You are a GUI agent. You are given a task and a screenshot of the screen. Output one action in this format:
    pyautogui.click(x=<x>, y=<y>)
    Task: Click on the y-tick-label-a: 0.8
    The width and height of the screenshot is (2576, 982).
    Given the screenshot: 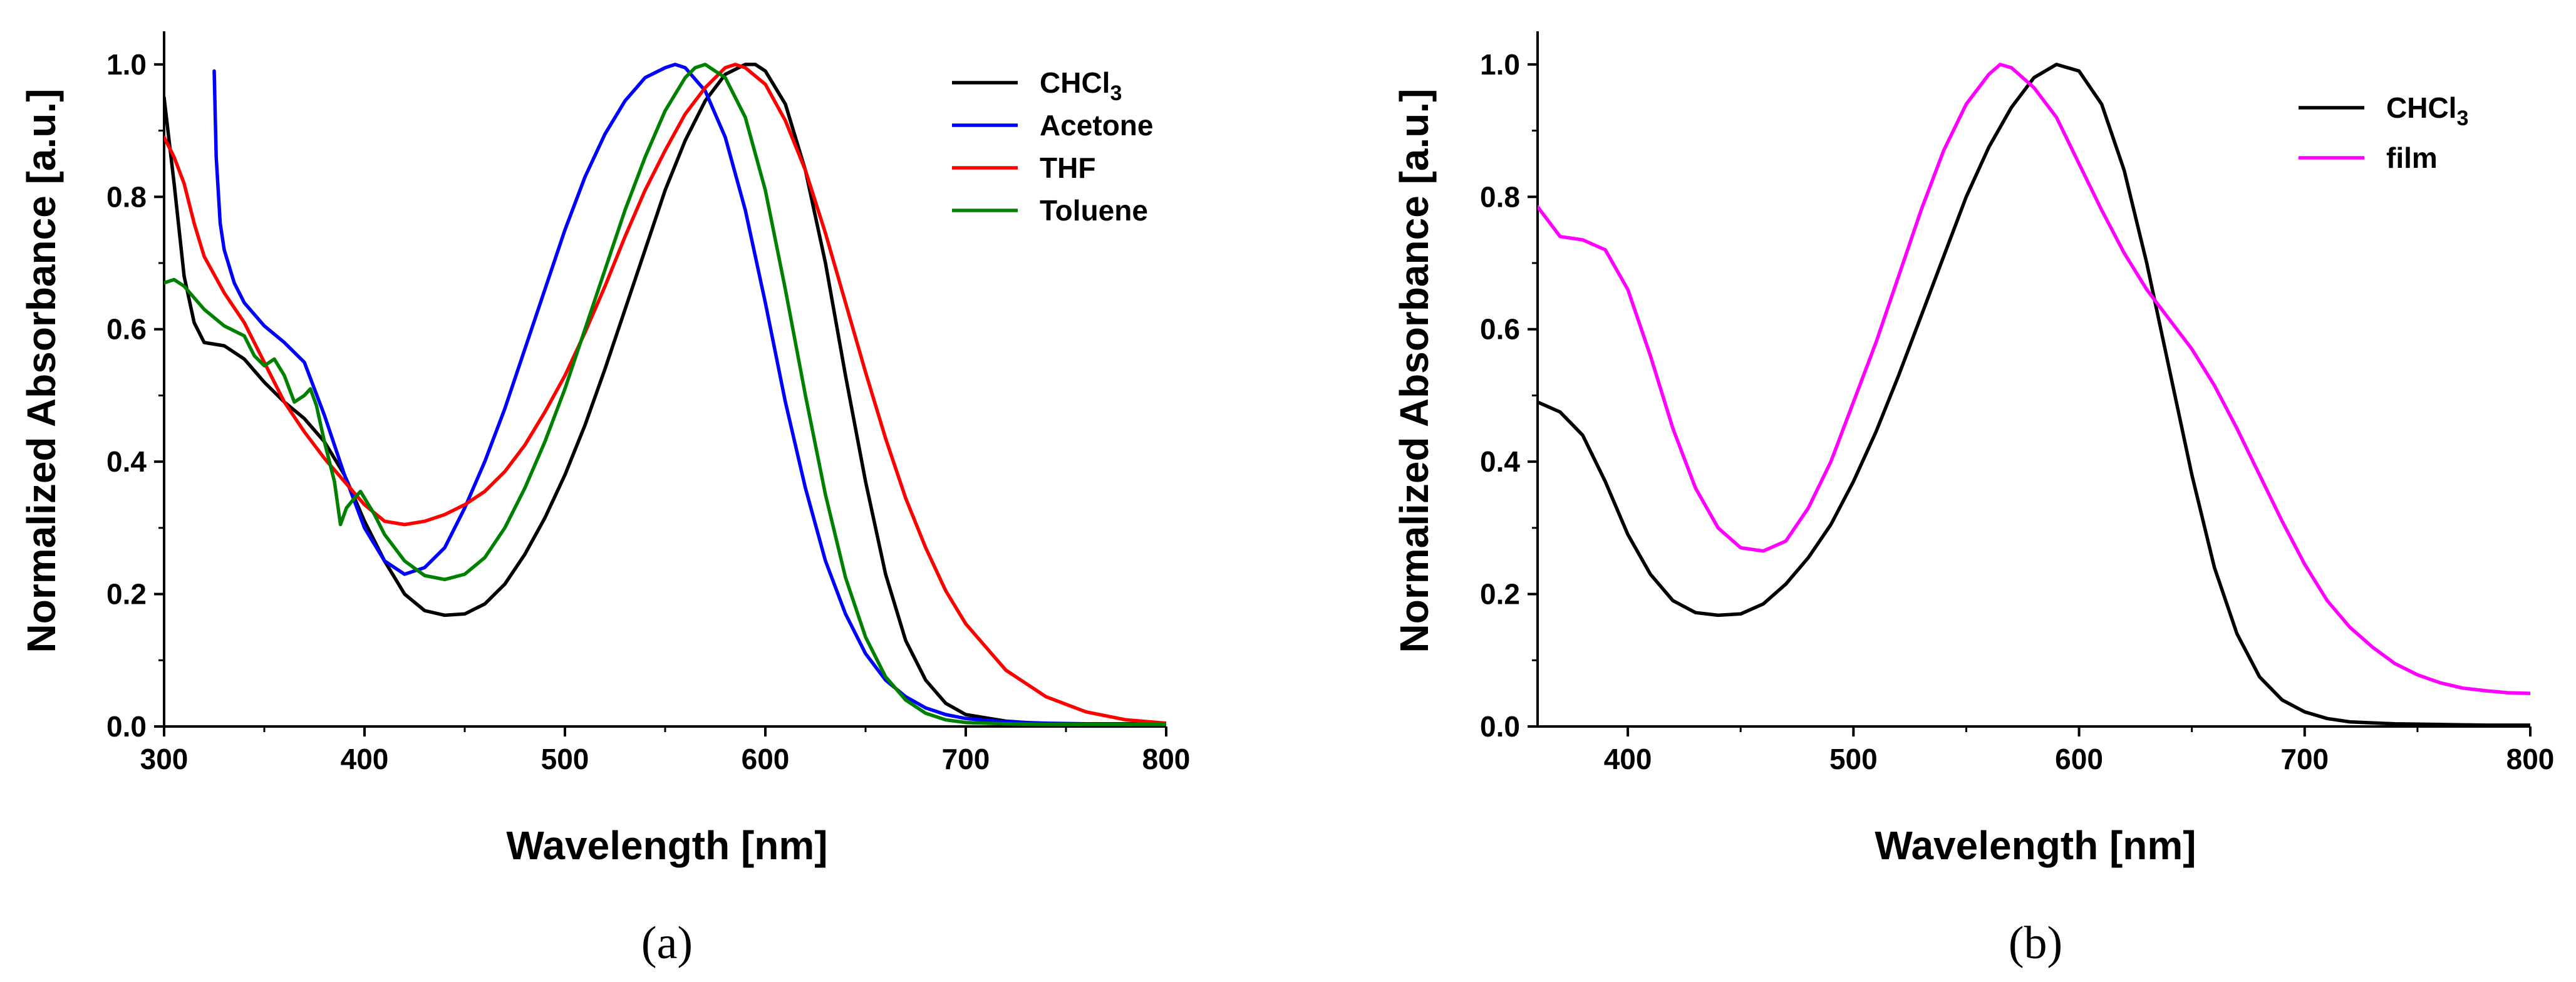 What is the action you would take?
    pyautogui.click(x=126, y=197)
    